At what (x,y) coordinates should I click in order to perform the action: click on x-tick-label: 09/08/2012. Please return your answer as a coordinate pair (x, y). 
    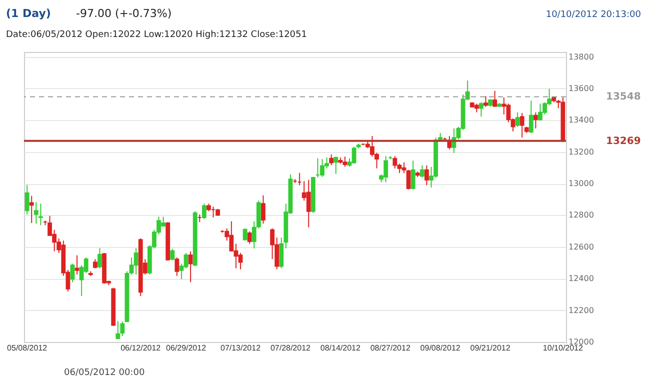
    Looking at the image, I should click on (440, 348).